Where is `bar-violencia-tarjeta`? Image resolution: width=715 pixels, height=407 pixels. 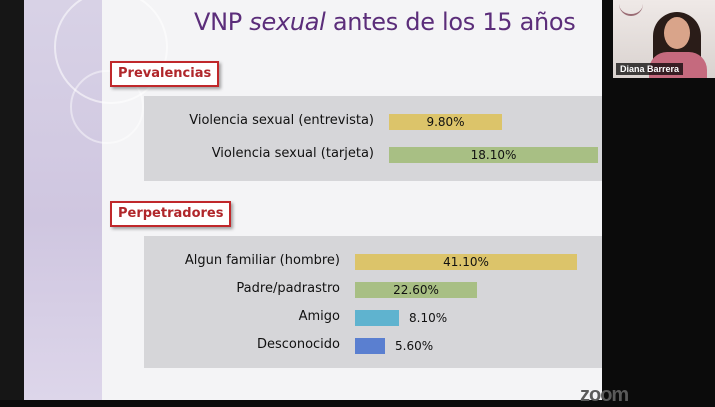
bar-violencia-tarjeta is located at coordinates (493, 155).